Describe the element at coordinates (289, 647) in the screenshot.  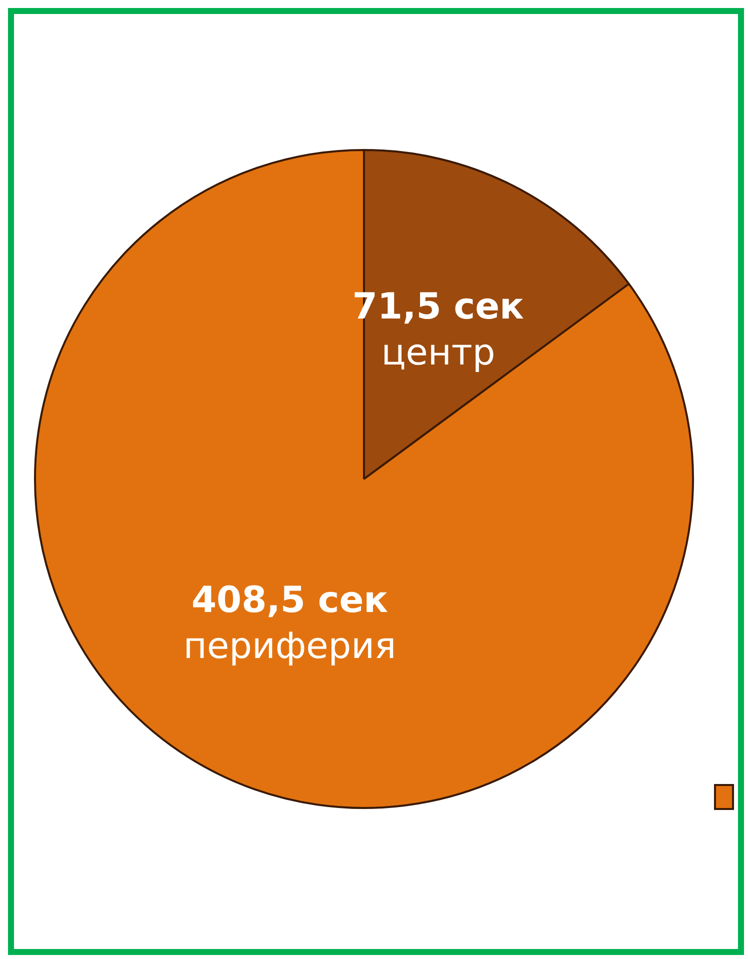
I see `slice-label: периферия` at that location.